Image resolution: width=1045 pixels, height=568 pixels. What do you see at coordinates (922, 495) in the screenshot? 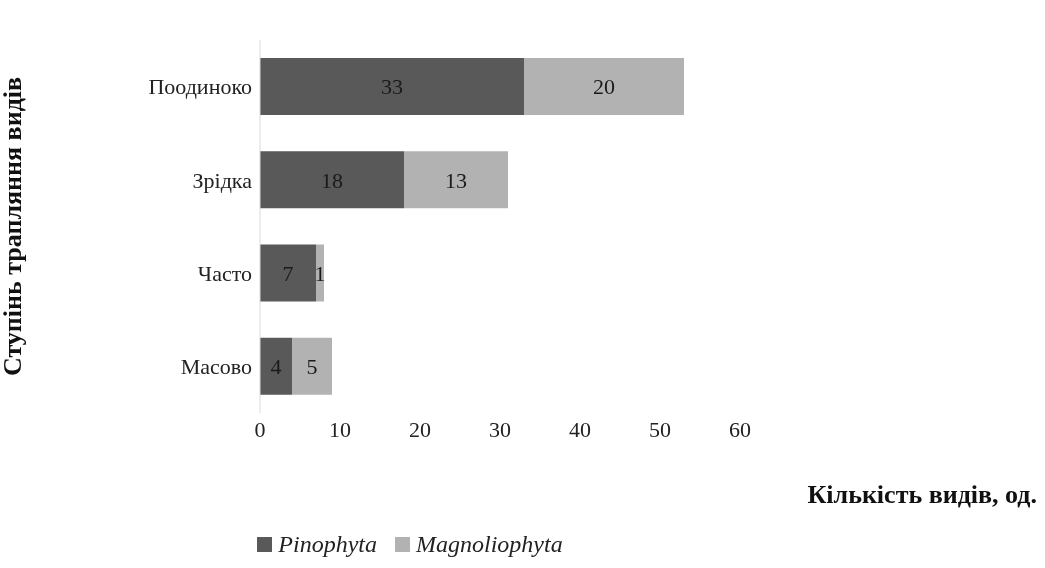
I see `x-axis-title: Кількість видів, од.` at bounding box center [922, 495].